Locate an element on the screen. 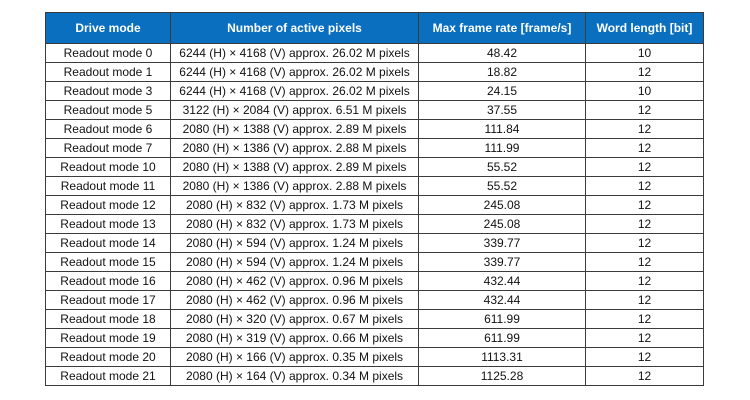 Image resolution: width=750 pixels, height=400 pixels. drive-mode-cell: Readout mode 21 is located at coordinates (108, 376).